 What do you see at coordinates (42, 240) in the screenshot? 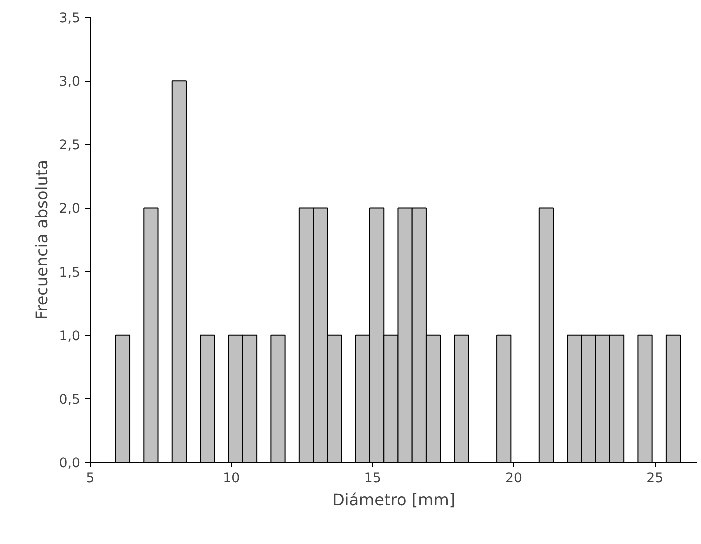
I see `y-axis-title: Frecuencia absoluta` at bounding box center [42, 240].